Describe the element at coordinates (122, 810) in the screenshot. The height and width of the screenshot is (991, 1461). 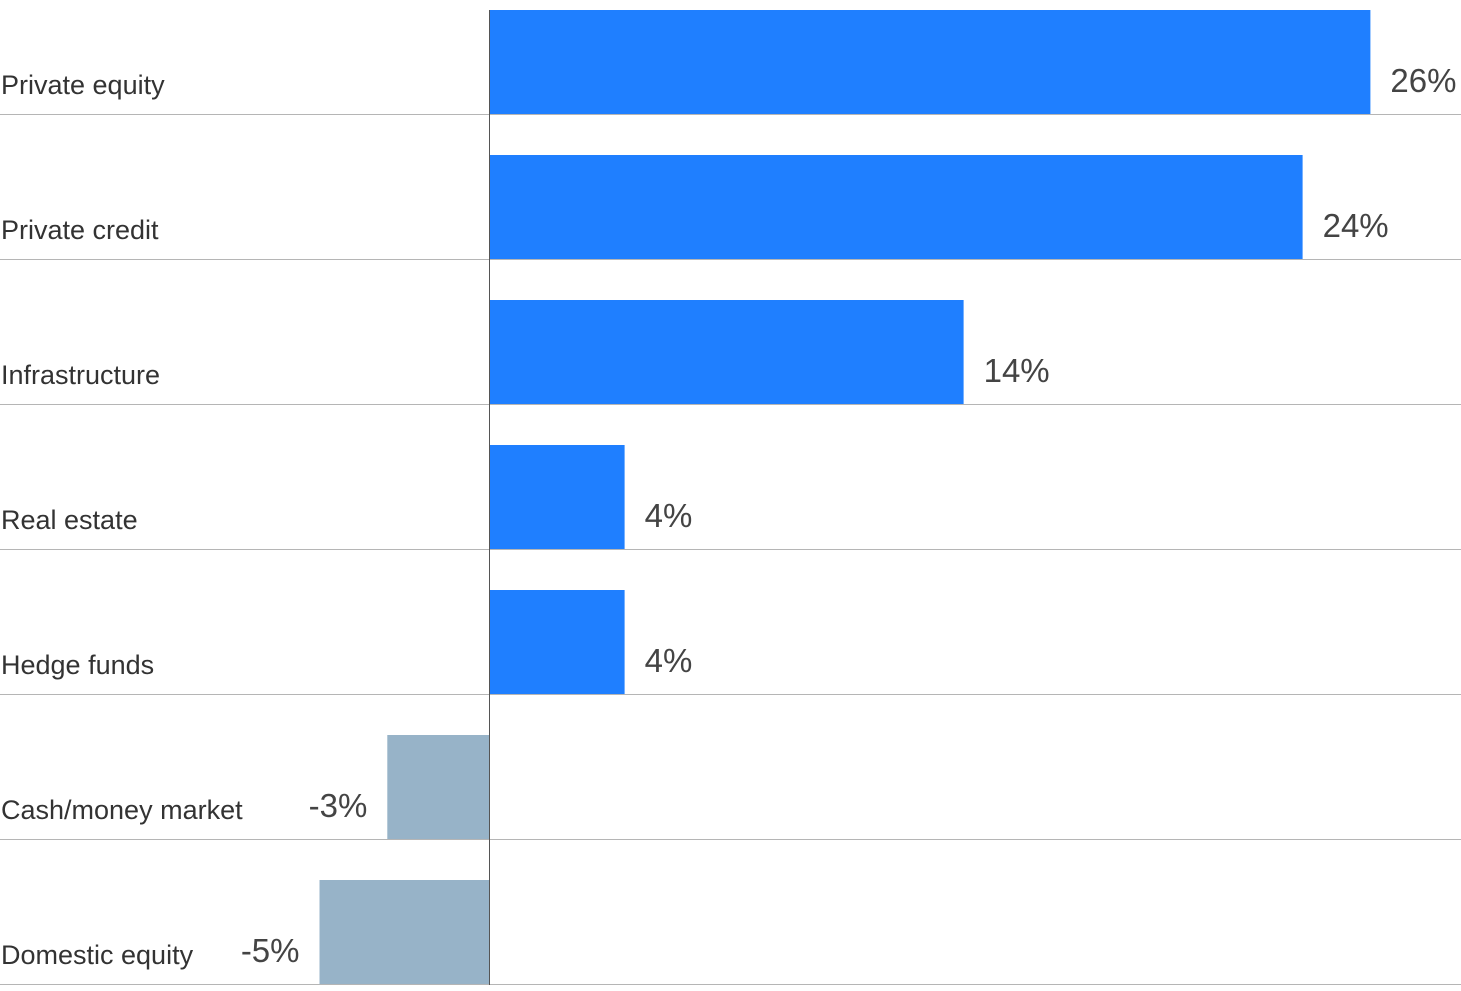
I see `category-label-cash-money-market: Cash/money market` at that location.